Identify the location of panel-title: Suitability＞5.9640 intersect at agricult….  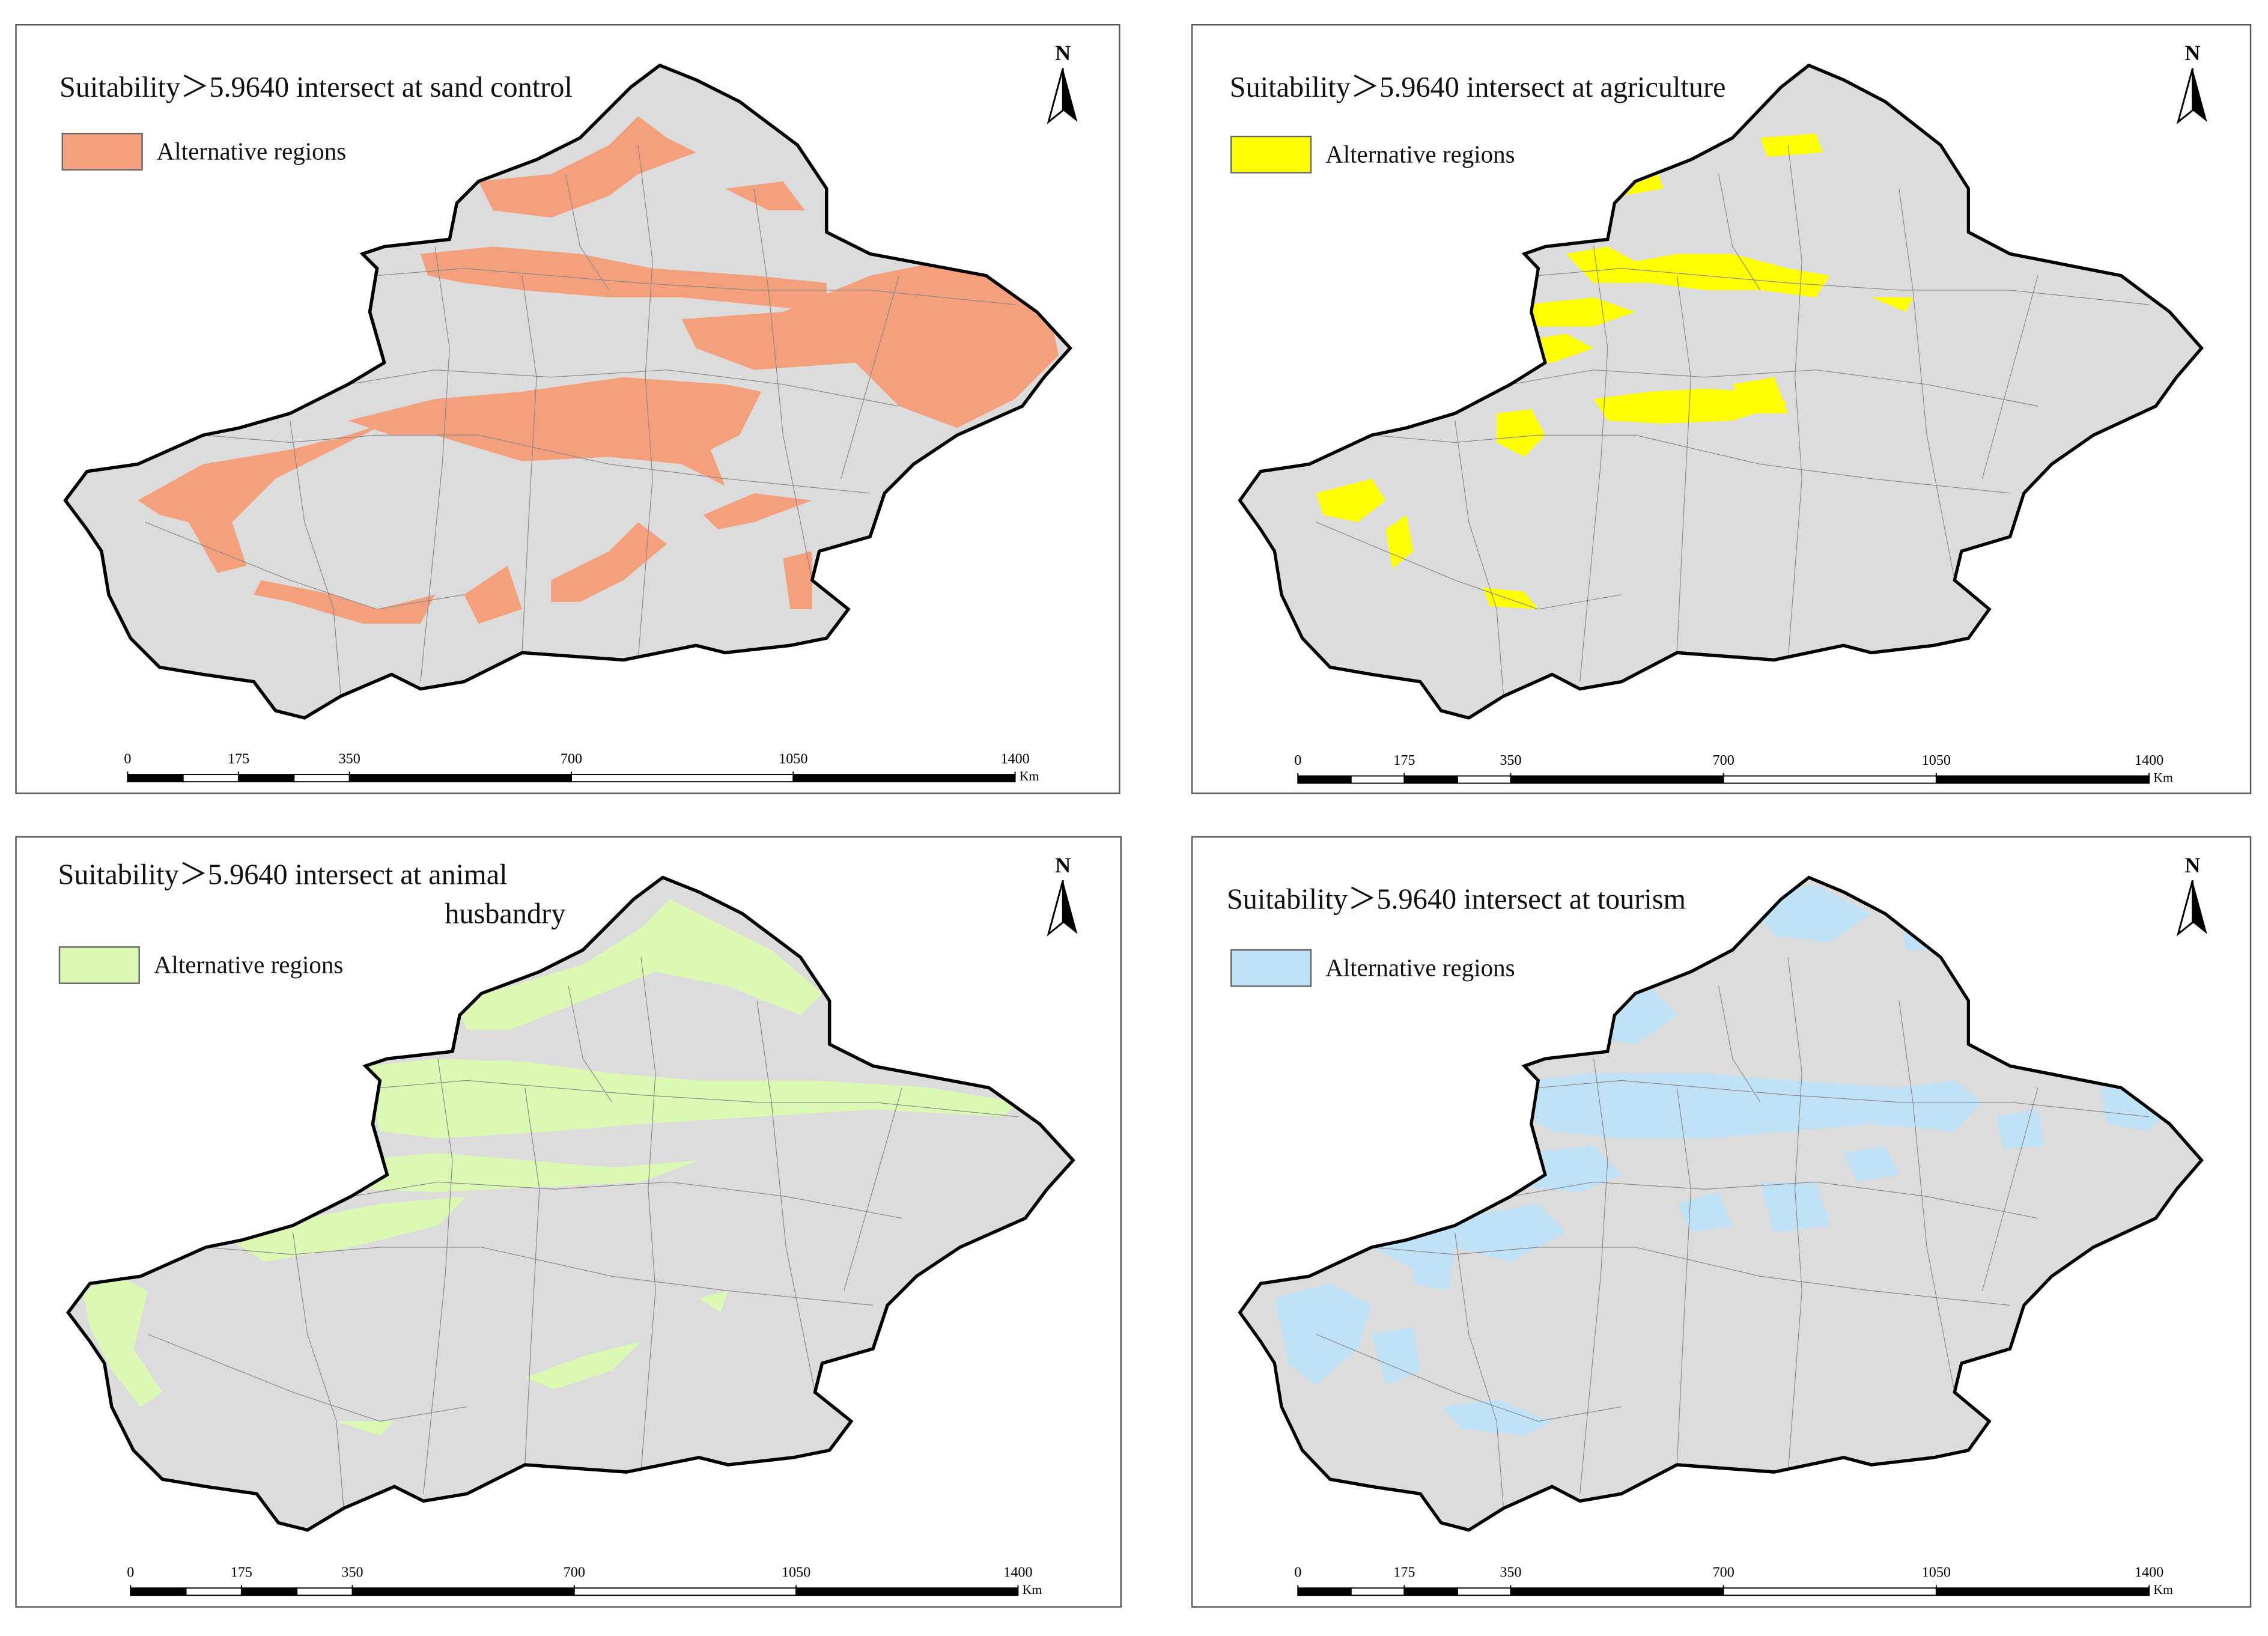
(1478, 87).